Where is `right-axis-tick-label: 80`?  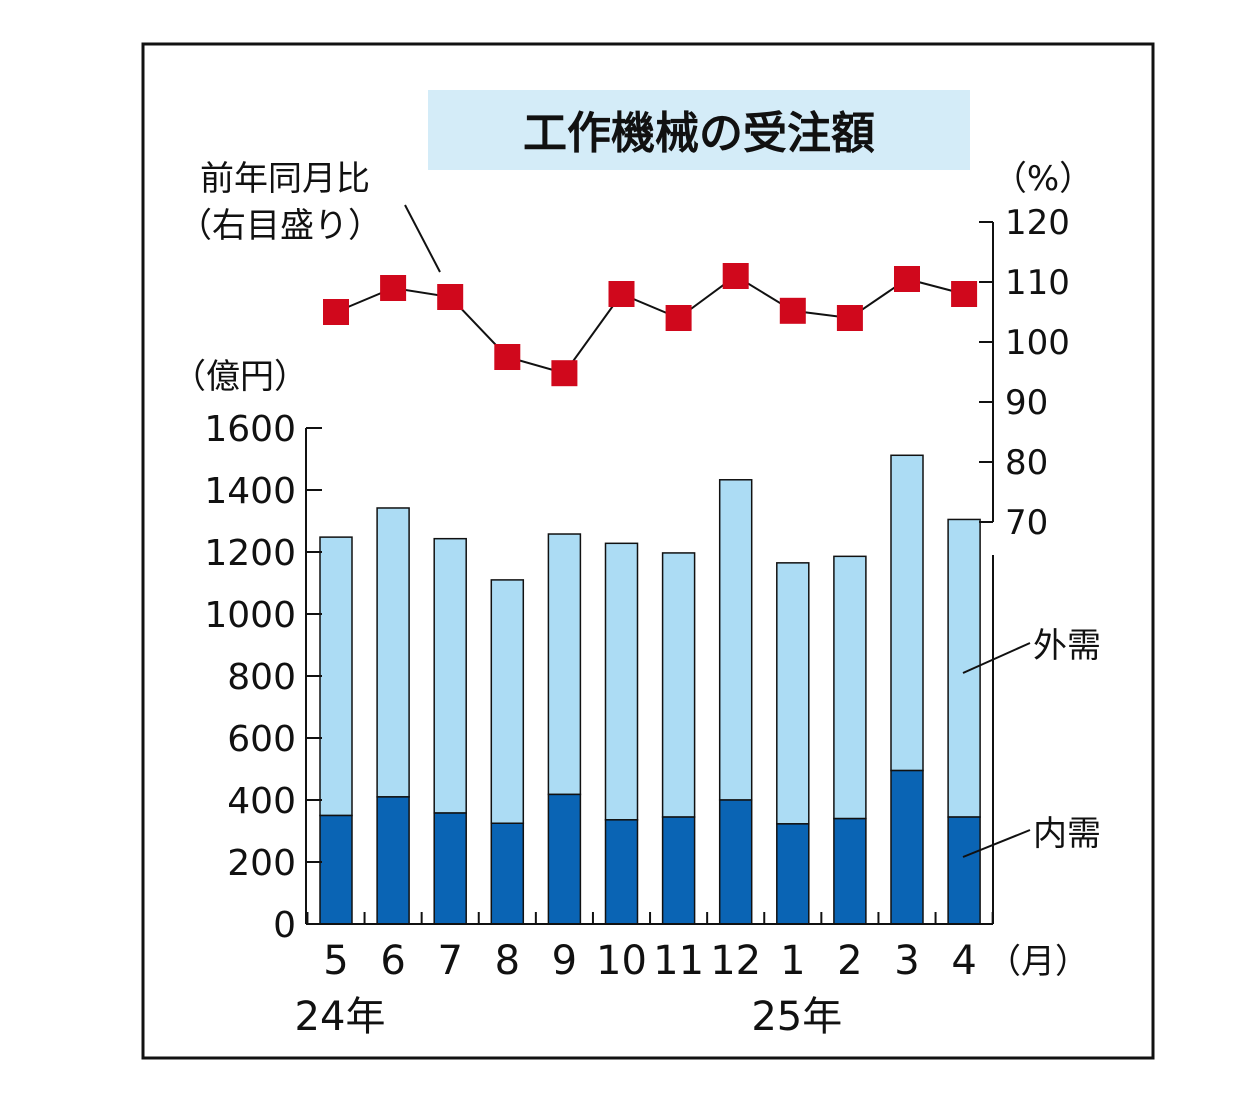
right-axis-tick-label: 80 is located at coordinates (1026, 463).